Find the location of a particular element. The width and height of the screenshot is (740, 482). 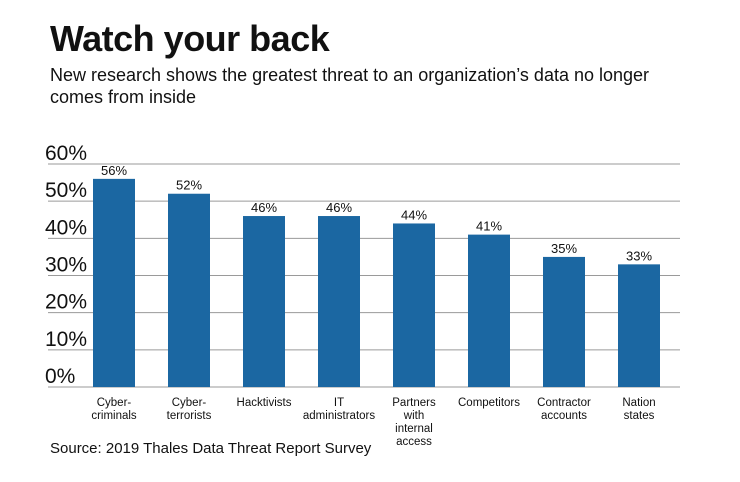

data-label: 56% is located at coordinates (114, 170).